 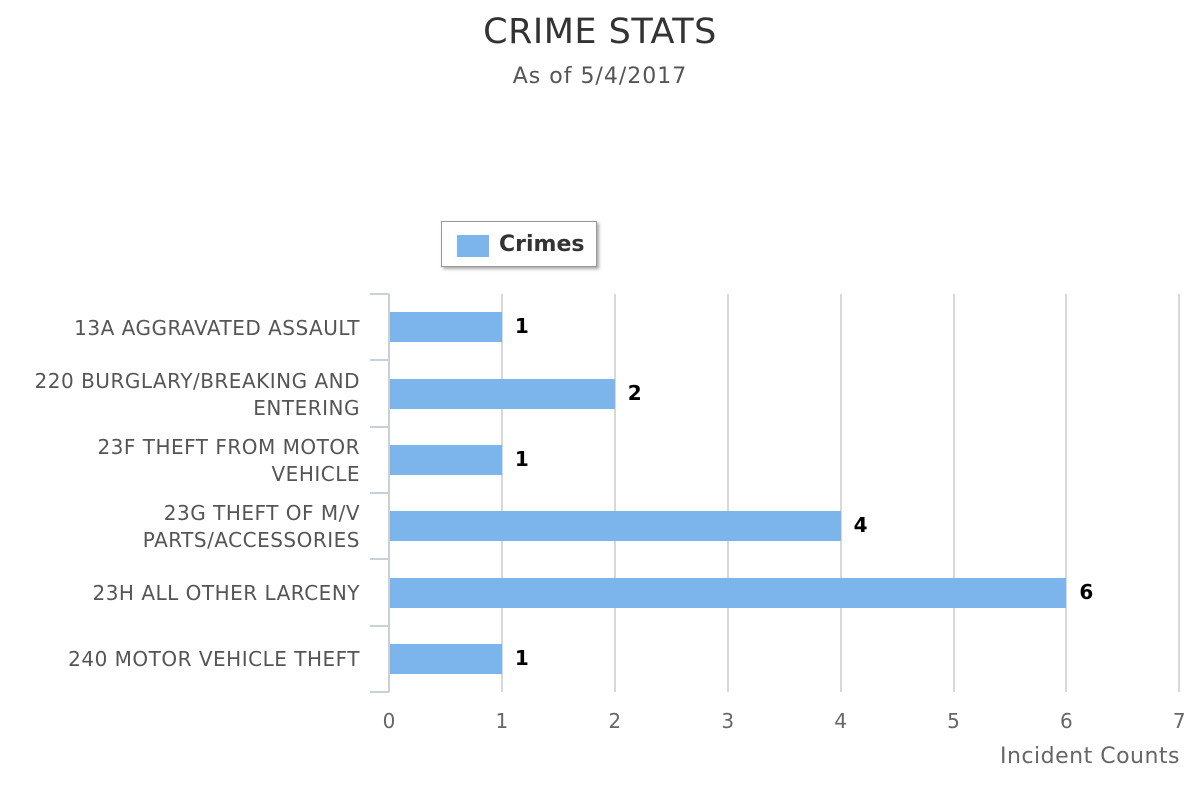 I want to click on y-axis-line, so click(x=389, y=493).